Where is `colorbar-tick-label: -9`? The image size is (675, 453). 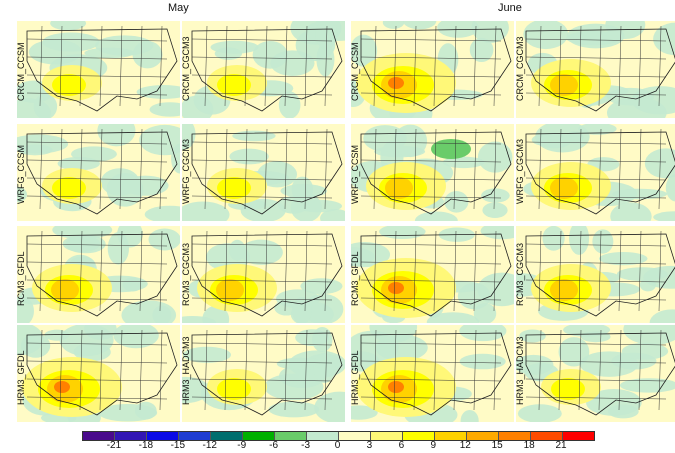 colorbar-tick-label: -9 is located at coordinates (242, 445).